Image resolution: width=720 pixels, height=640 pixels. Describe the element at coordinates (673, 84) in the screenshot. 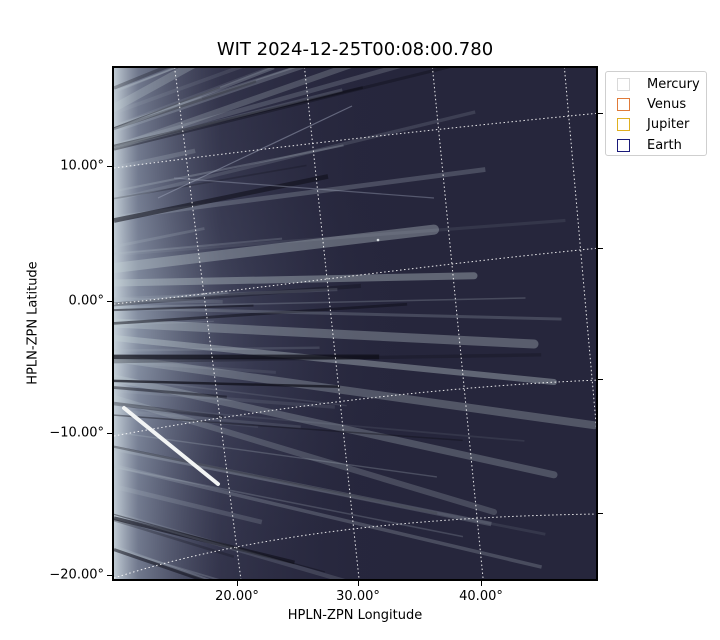

I see `legend-label: Mercury` at that location.